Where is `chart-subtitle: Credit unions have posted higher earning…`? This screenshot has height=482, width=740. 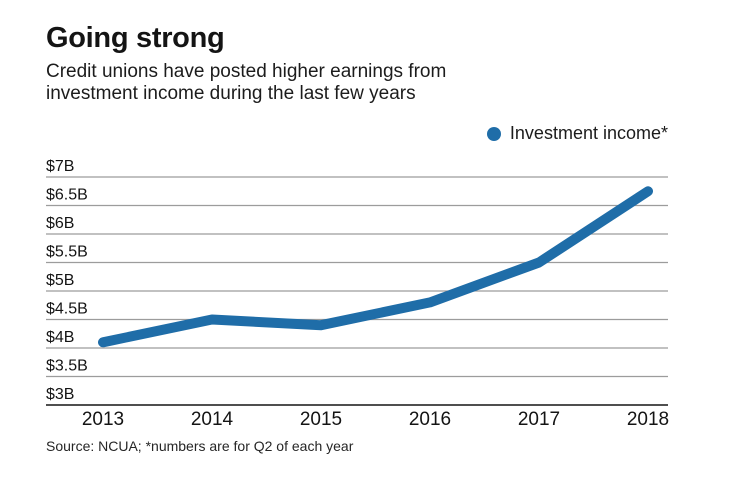
chart-subtitle: Credit unions have posted higher earning… is located at coordinates (246, 83).